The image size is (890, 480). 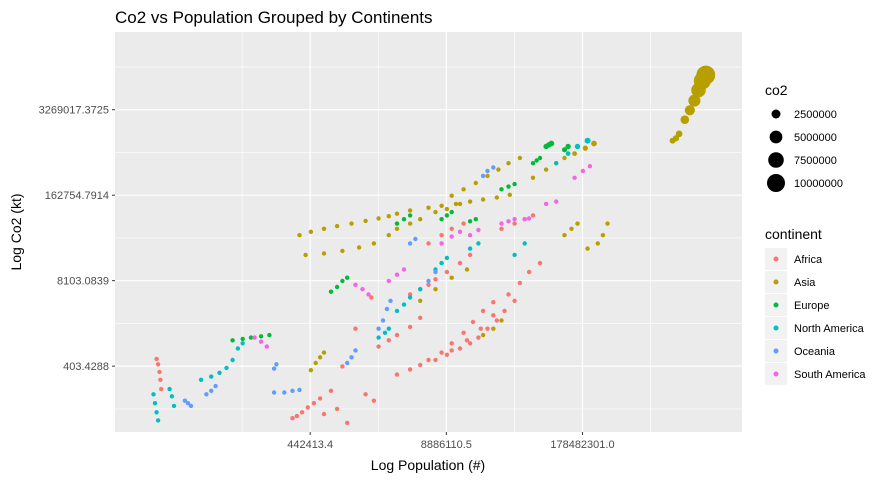 What do you see at coordinates (776, 160) in the screenshot?
I see `size-legend-key` at bounding box center [776, 160].